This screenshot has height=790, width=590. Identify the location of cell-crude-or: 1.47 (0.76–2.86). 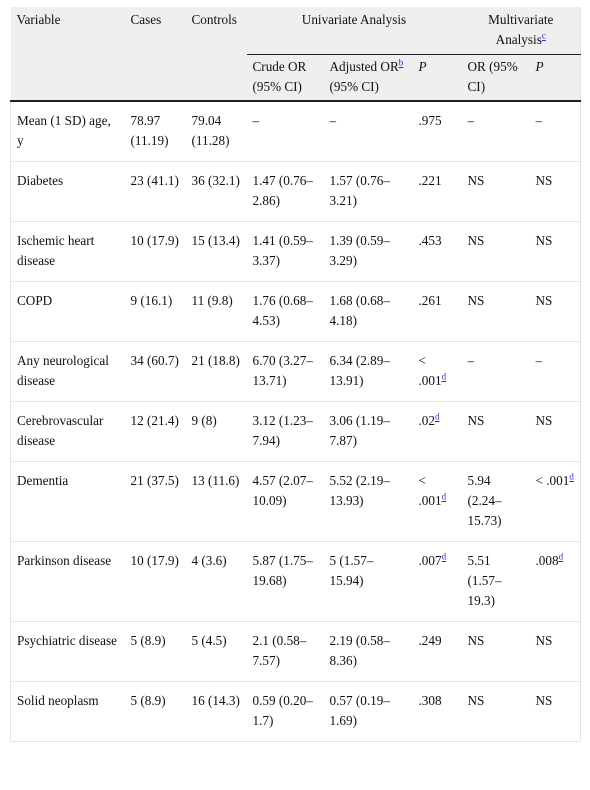
(282, 190).